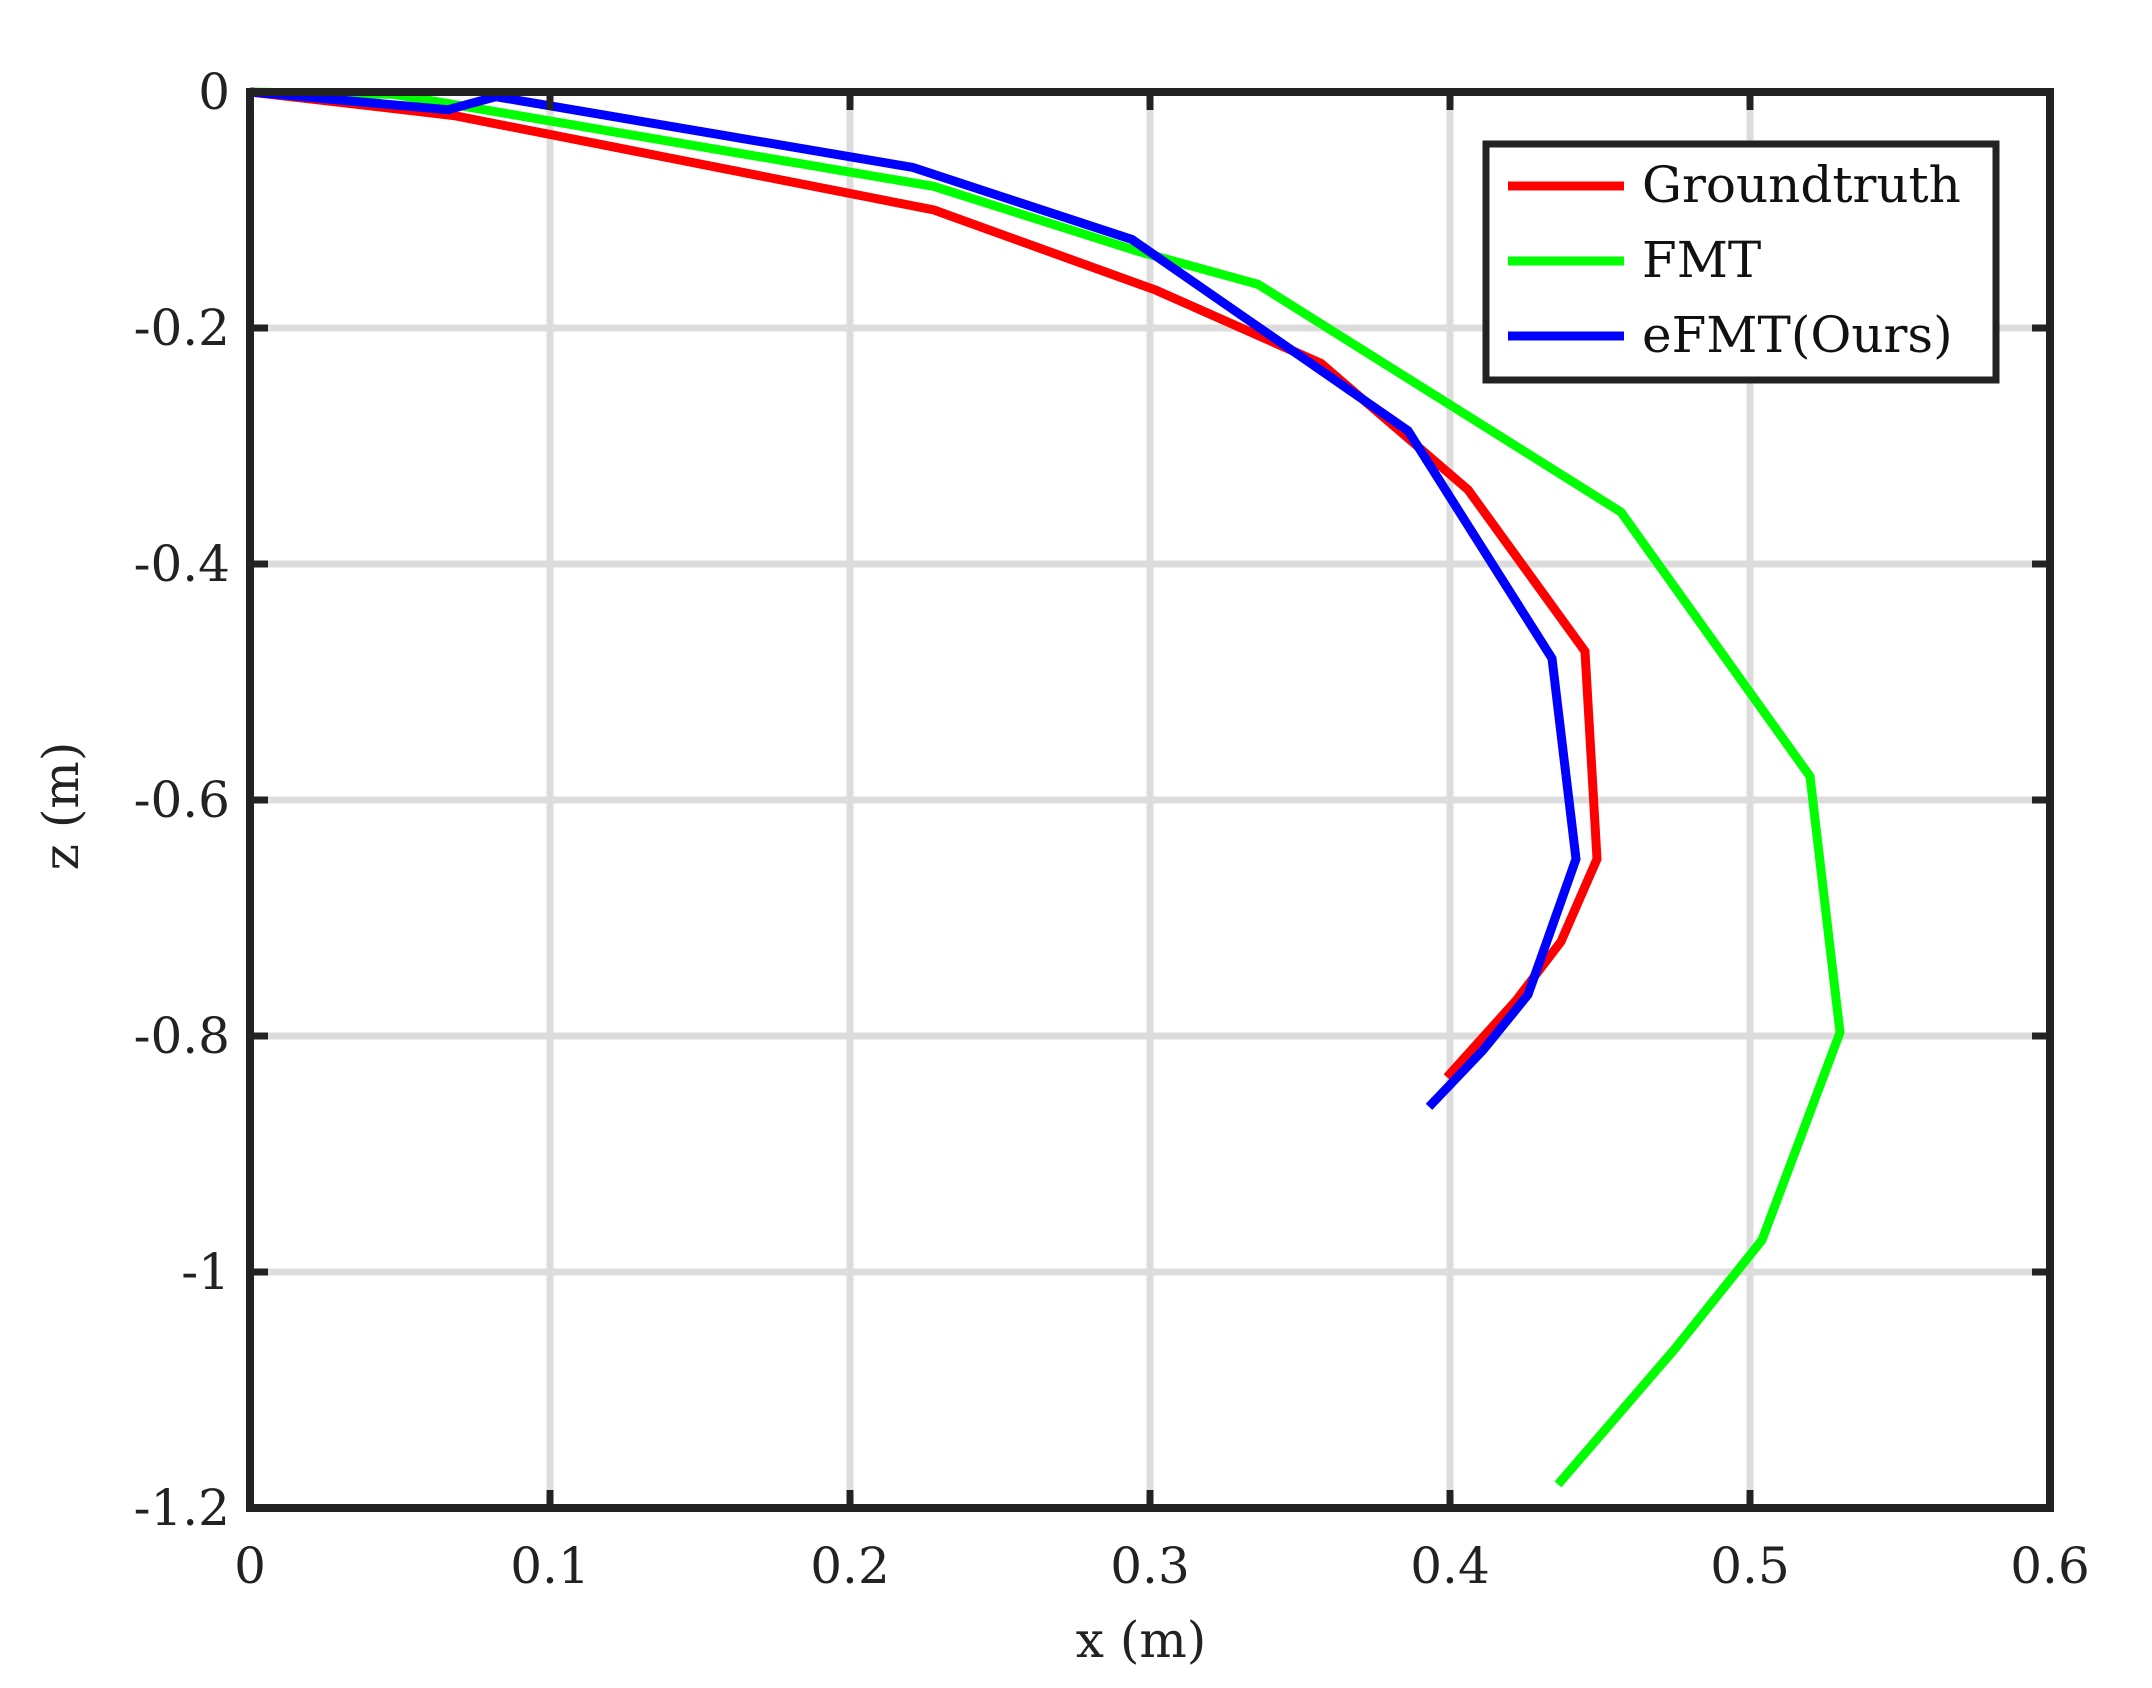  Describe the element at coordinates (1450, 1566) in the screenshot. I see `x-tick-label: 0.4` at that location.